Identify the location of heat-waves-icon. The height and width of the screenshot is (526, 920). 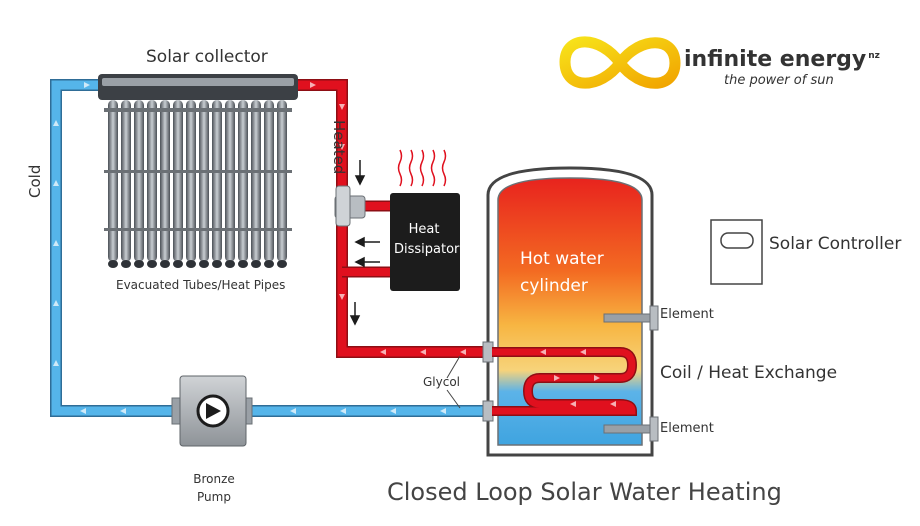
(422, 168).